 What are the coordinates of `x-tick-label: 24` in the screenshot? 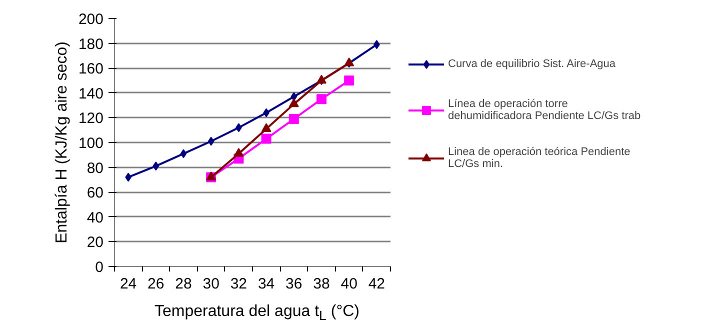 It's located at (128, 284).